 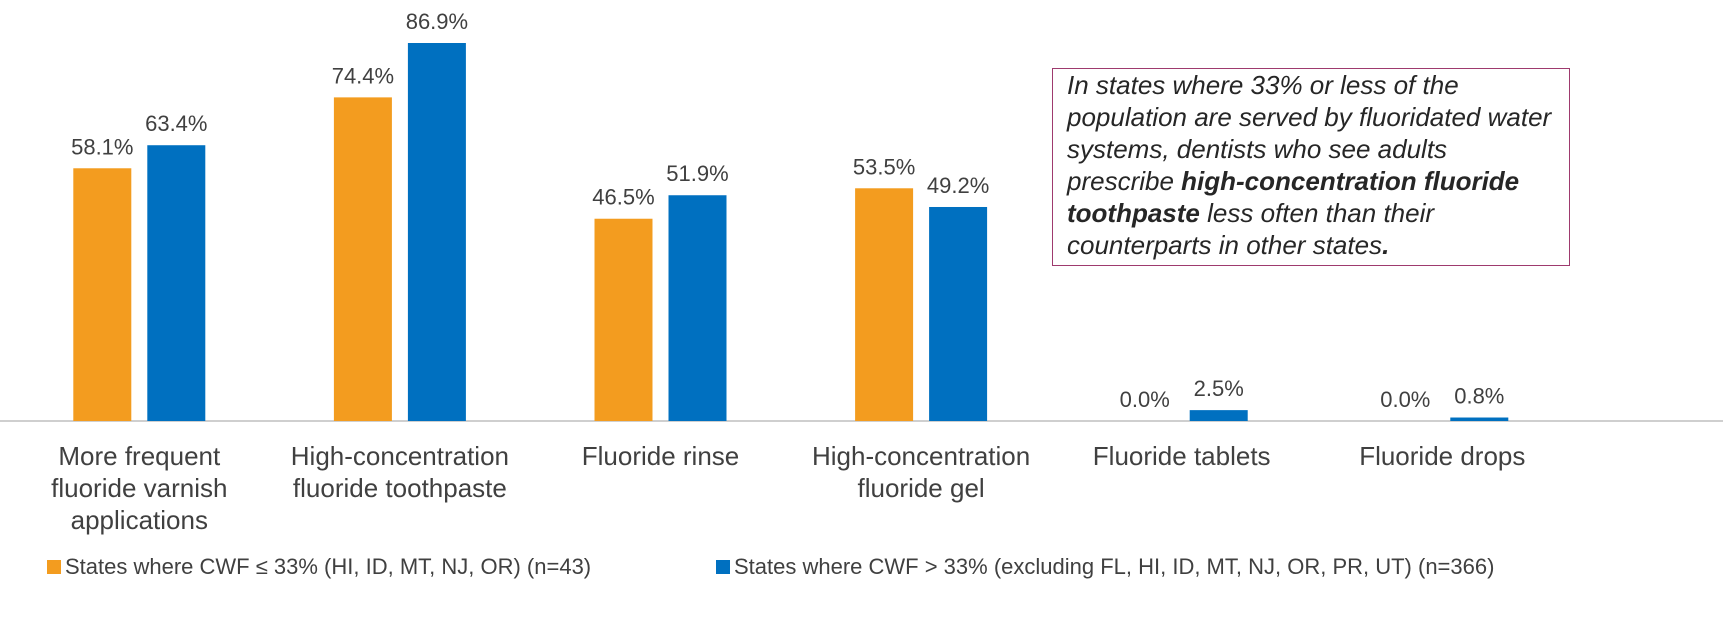 I want to click on x-tick-label: Fluoride drops, so click(x=1442, y=456).